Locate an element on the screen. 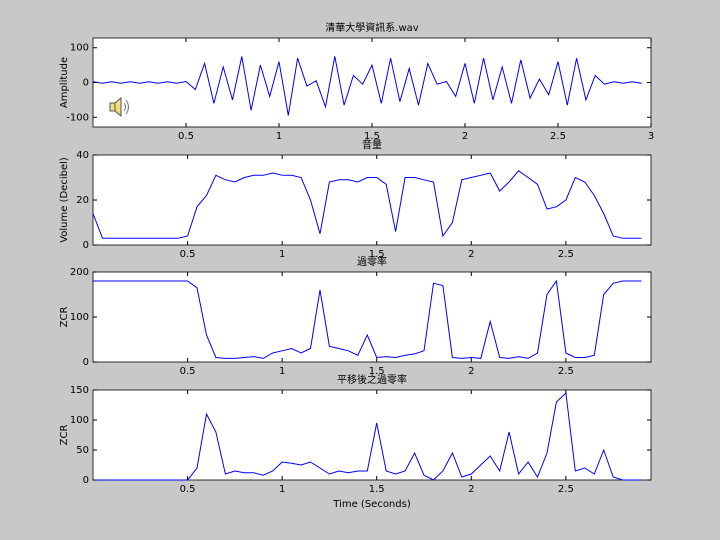 The height and width of the screenshot is (540, 720). y-tick-label: 50 is located at coordinates (82, 450).